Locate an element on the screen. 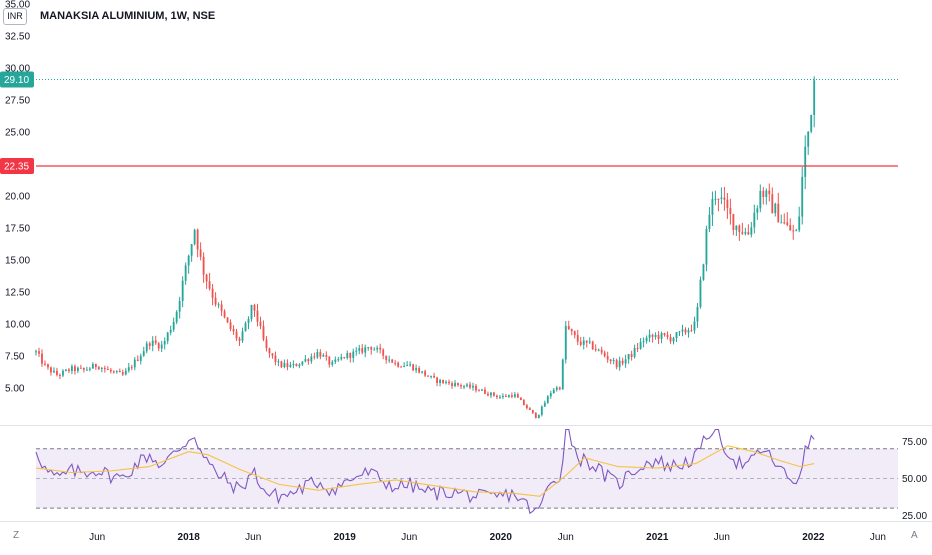  rsi-axis-tick-label: 25.00 is located at coordinates (914, 516).